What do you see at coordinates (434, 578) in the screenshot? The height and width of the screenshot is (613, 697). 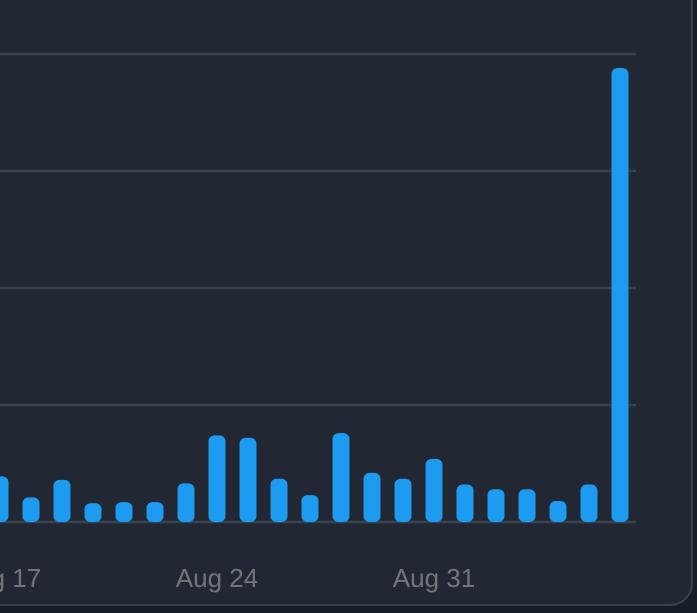 I see `x-tick-label: Aug 31` at bounding box center [434, 578].